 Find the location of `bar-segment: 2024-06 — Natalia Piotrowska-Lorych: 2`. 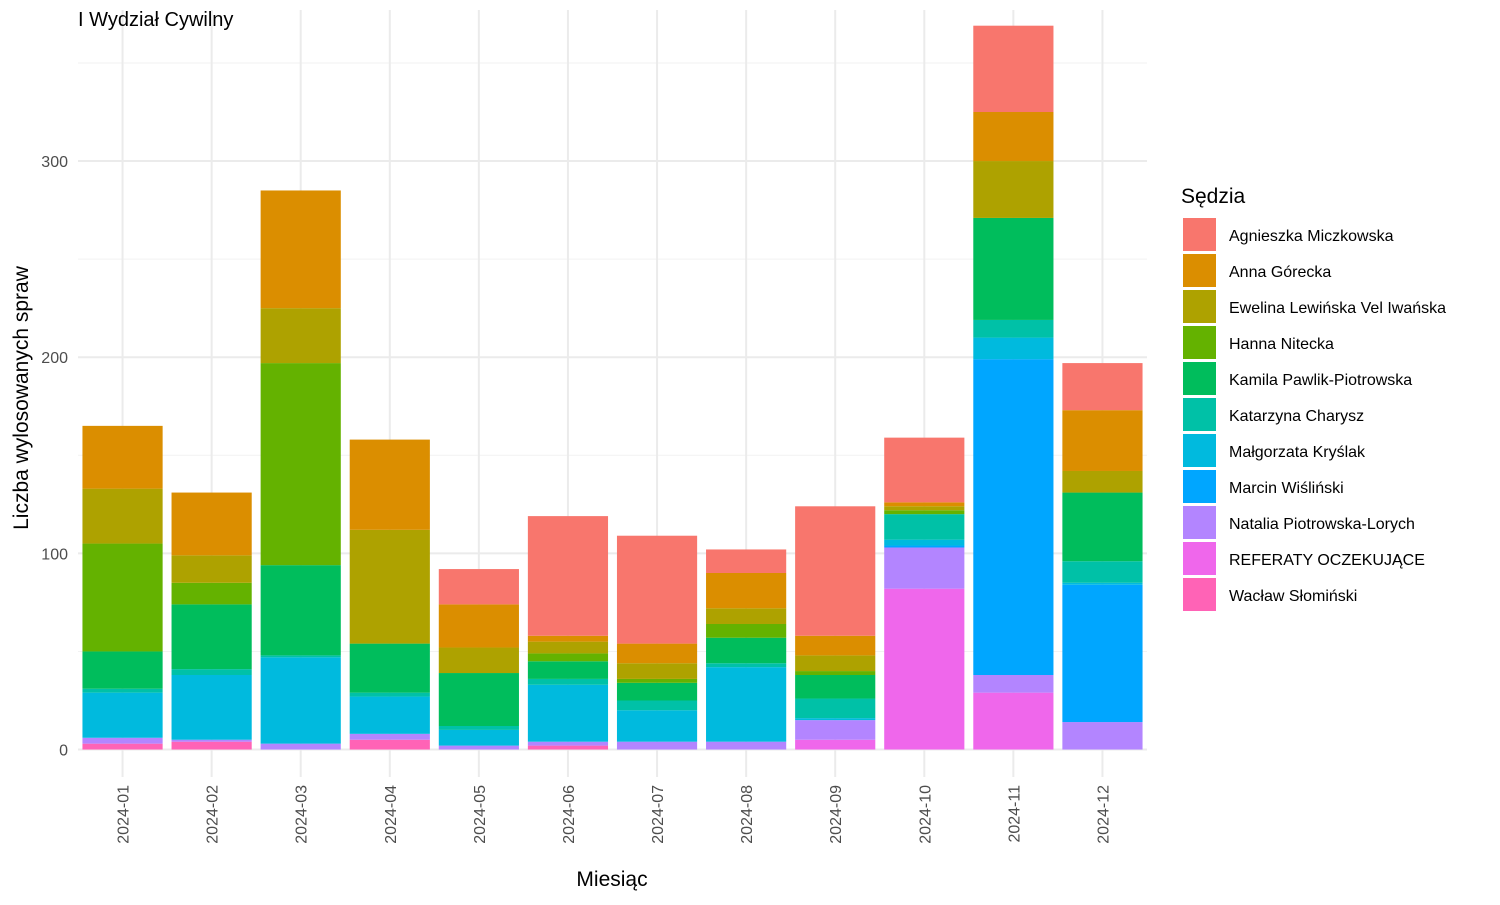

bar-segment: 2024-06 — Natalia Piotrowska-Lorych: 2 is located at coordinates (568, 743).